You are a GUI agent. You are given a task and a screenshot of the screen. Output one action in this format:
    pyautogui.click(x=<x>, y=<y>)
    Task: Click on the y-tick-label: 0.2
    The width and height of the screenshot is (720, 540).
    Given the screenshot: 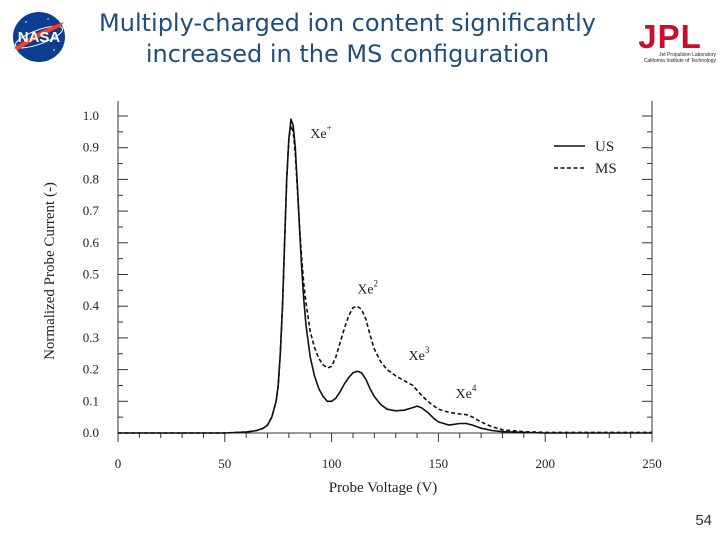 What is the action you would take?
    pyautogui.click(x=91, y=369)
    